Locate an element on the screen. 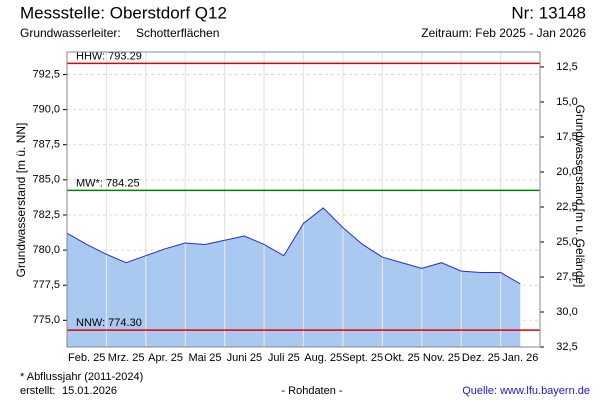 This screenshot has width=600, height=400. created-label: erstellt: is located at coordinates (37, 391).